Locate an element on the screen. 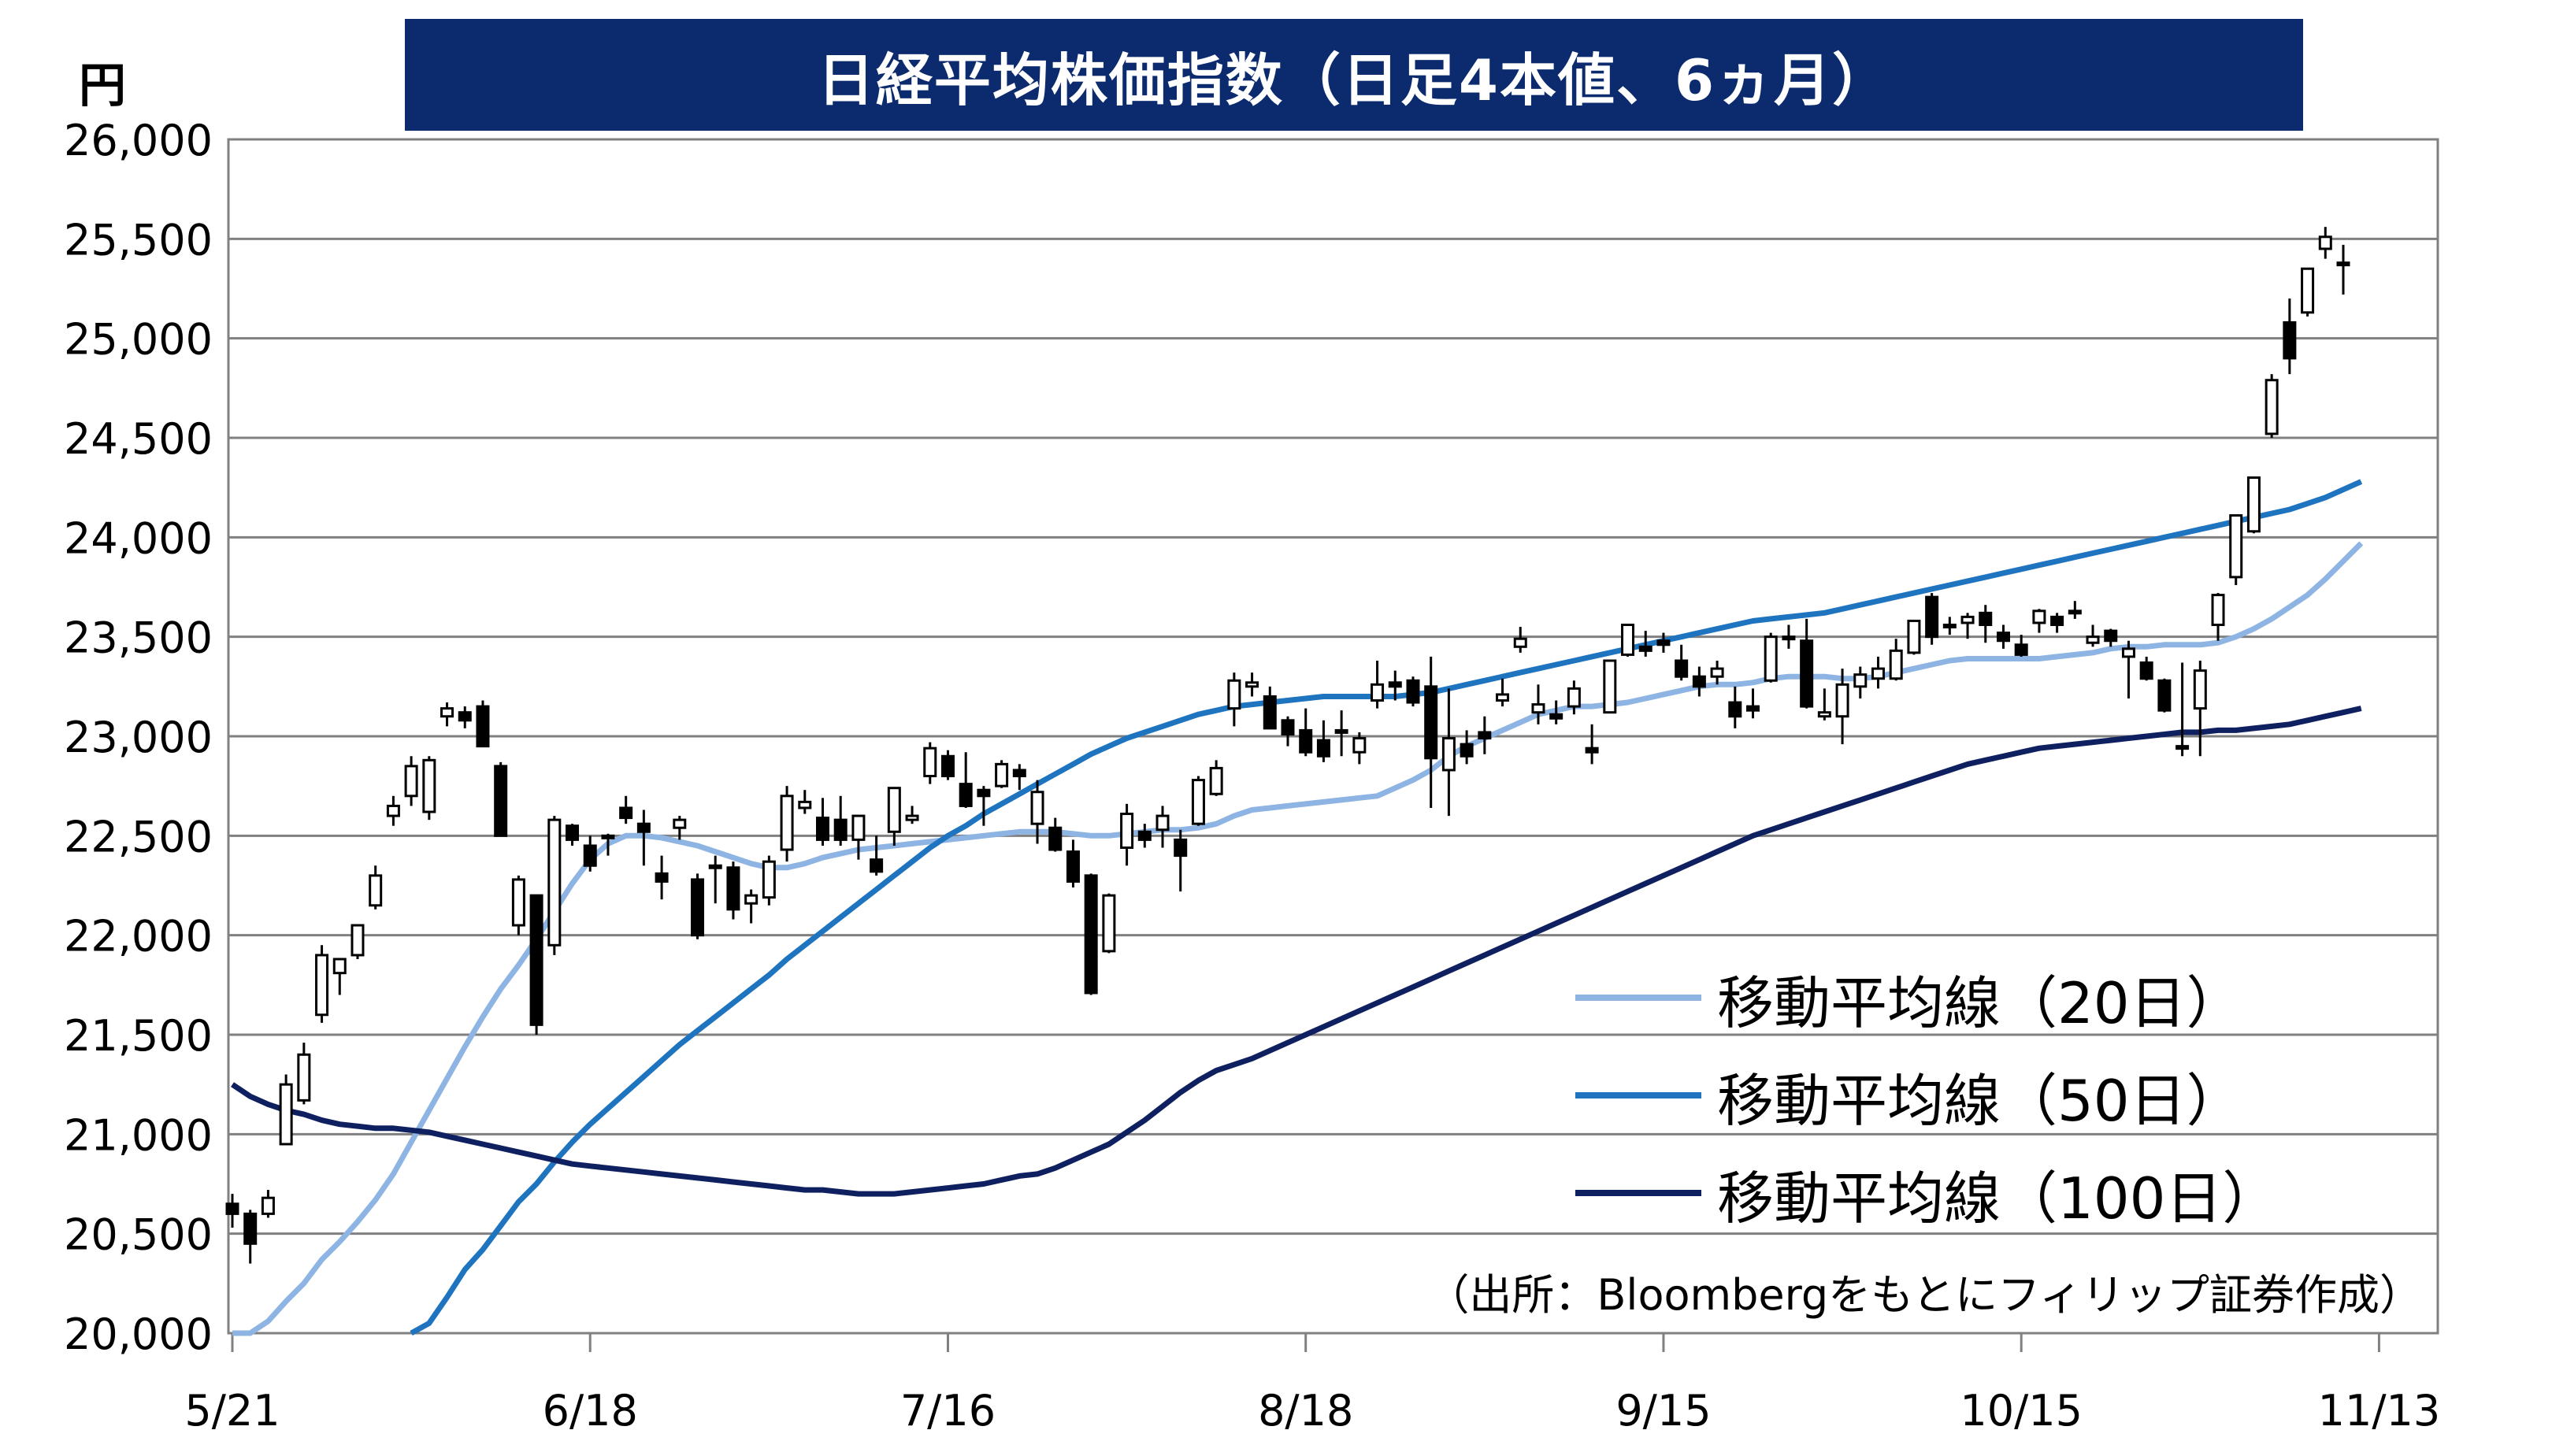 The height and width of the screenshot is (1456, 2552). legend-label-ma20: 移動平均線（20日） is located at coordinates (1980, 1003).